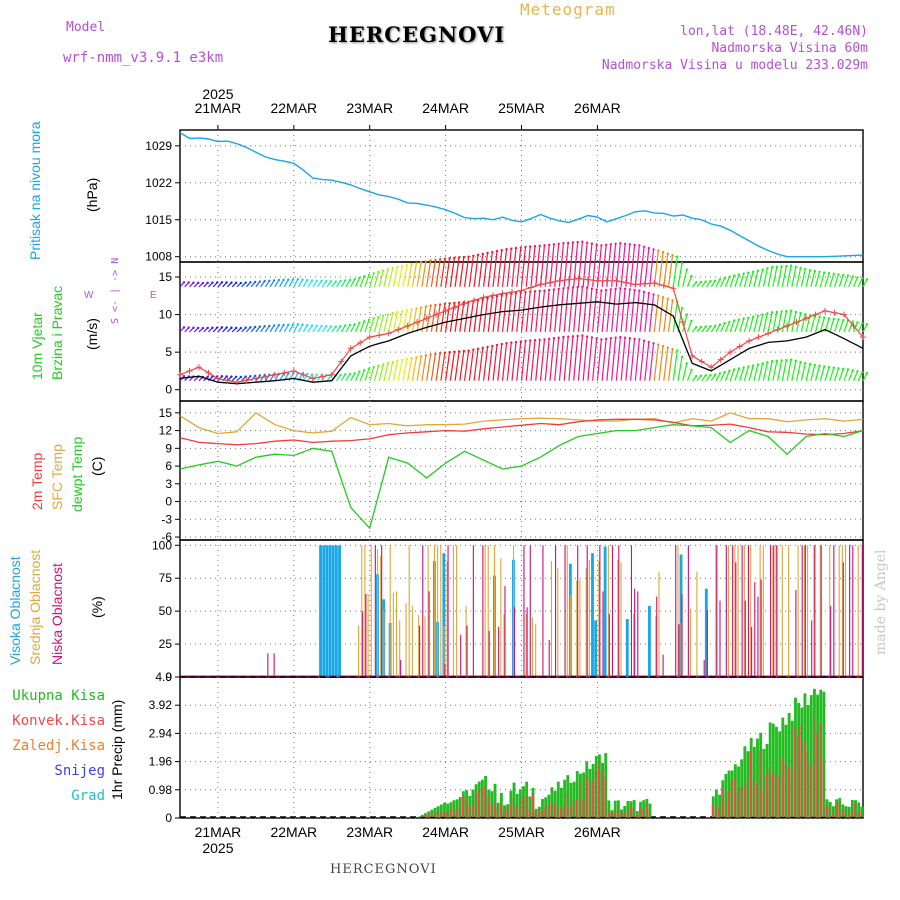  Describe the element at coordinates (35, 190) in the screenshot. I see `pressure-axis-title: Pritisak na nivou mora` at that location.